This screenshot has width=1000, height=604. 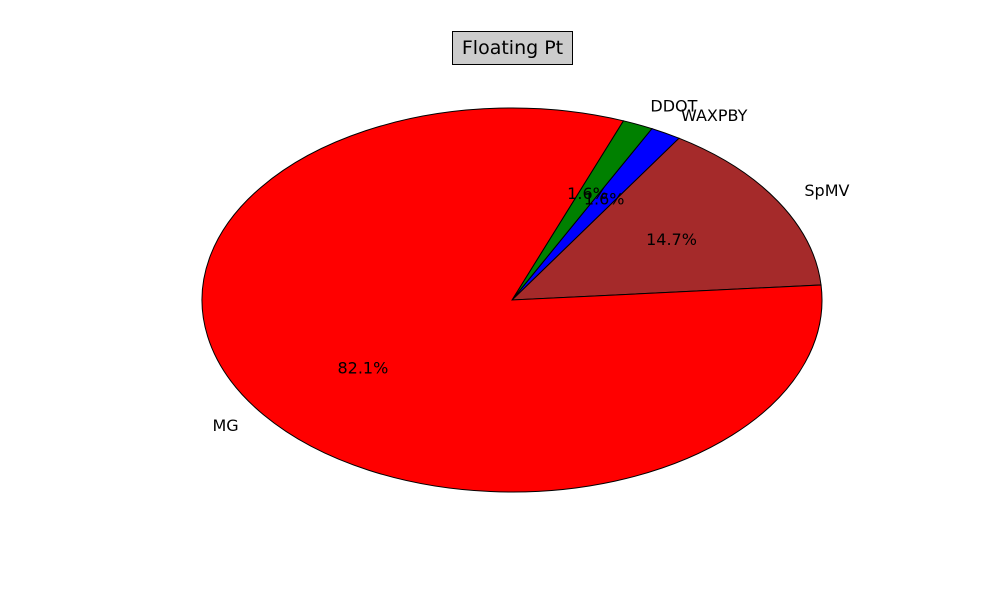 I want to click on pie-slice-spmv, so click(x=666, y=219).